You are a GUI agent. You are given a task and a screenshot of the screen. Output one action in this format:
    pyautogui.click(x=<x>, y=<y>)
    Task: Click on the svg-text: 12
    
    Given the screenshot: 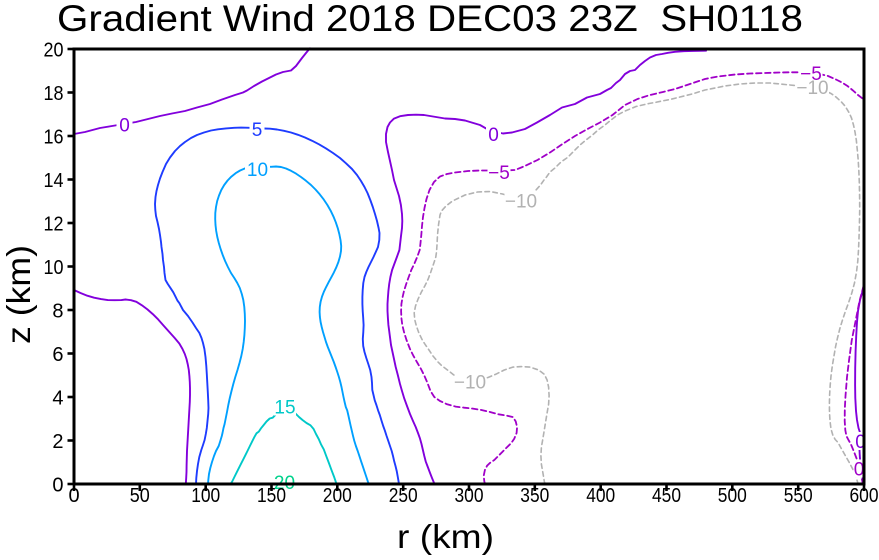 What is the action you would take?
    pyautogui.click(x=54, y=224)
    